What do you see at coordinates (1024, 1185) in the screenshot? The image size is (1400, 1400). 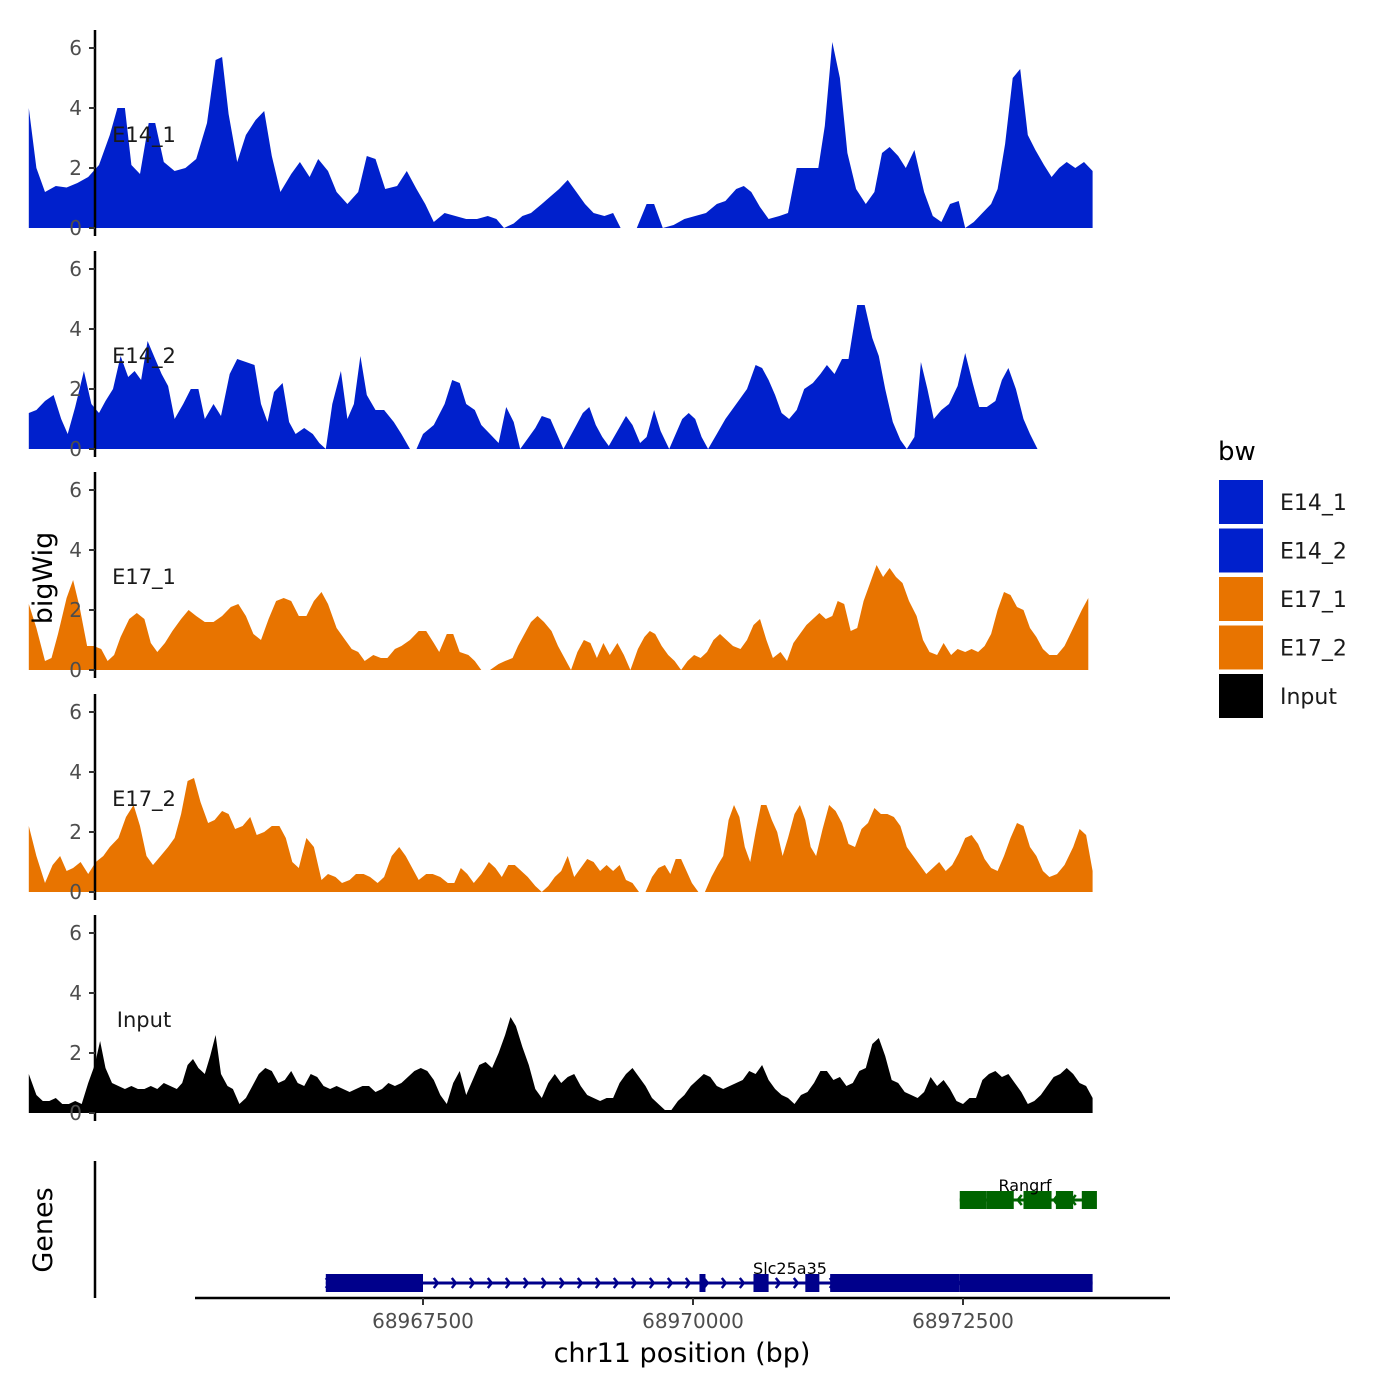 I see `gene-label-rangrf: Rangrf` at bounding box center [1024, 1185].